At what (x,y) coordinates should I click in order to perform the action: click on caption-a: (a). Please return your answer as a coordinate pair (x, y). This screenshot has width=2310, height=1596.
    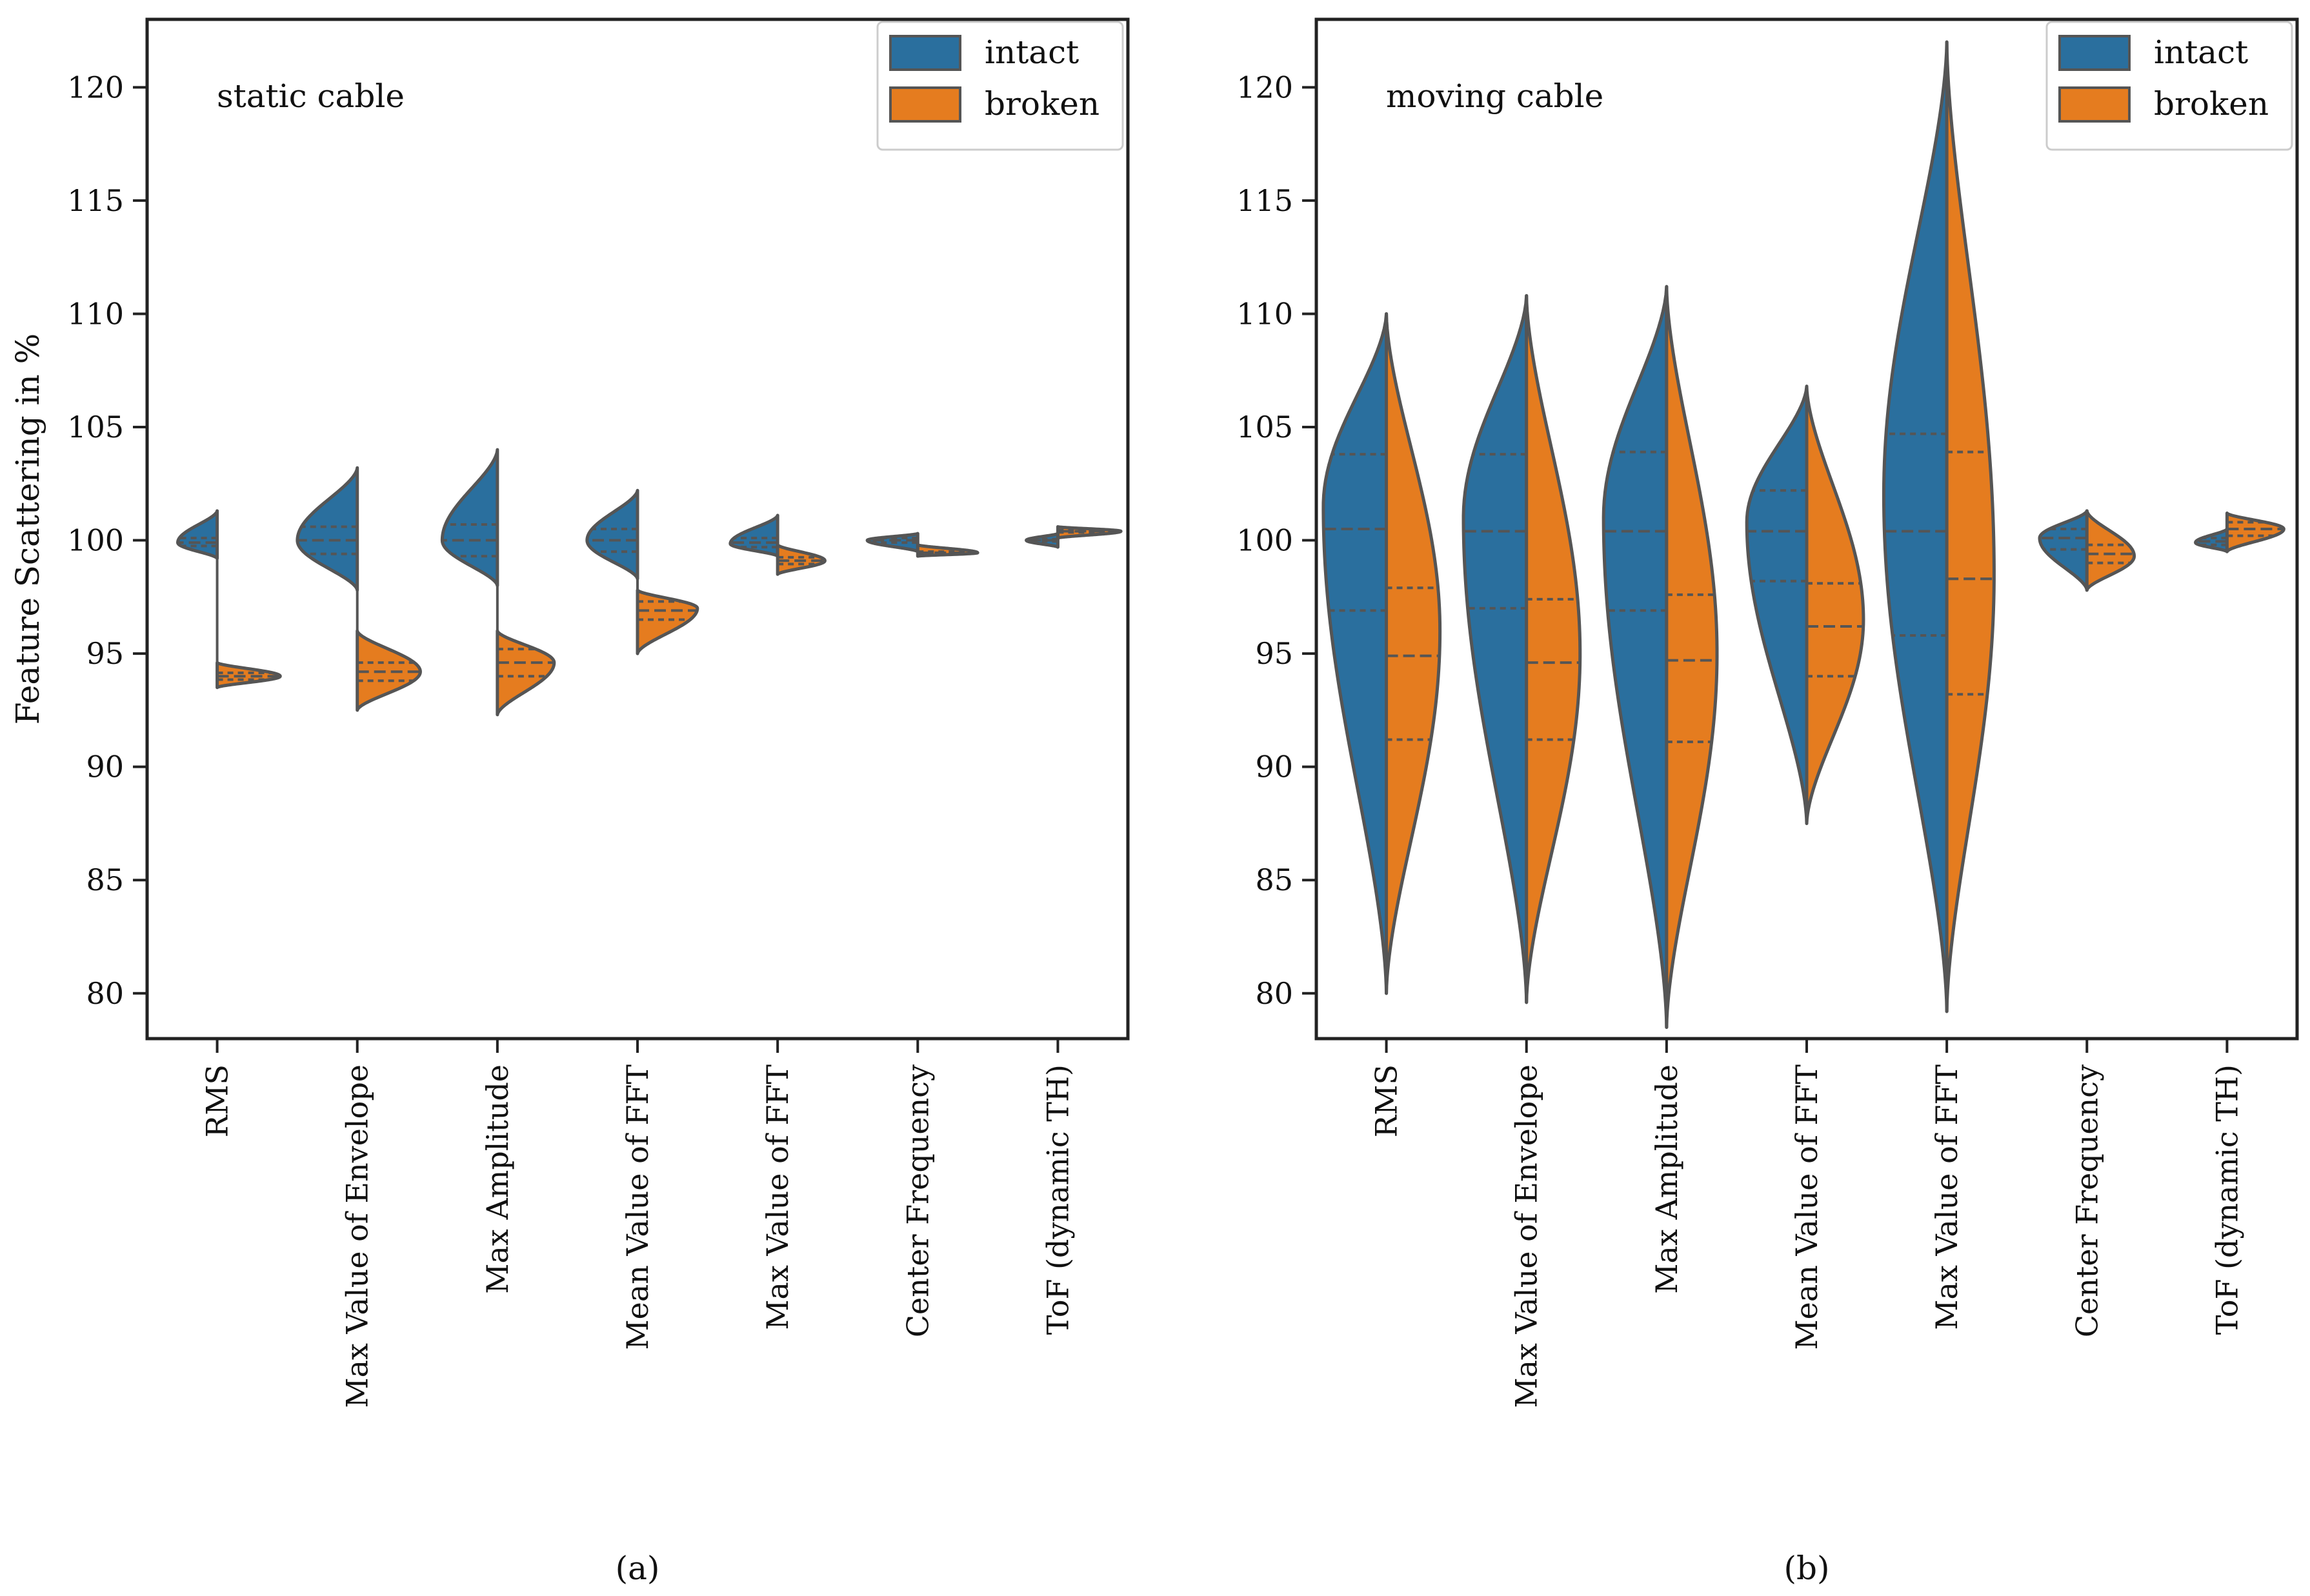
    Looking at the image, I should click on (638, 1568).